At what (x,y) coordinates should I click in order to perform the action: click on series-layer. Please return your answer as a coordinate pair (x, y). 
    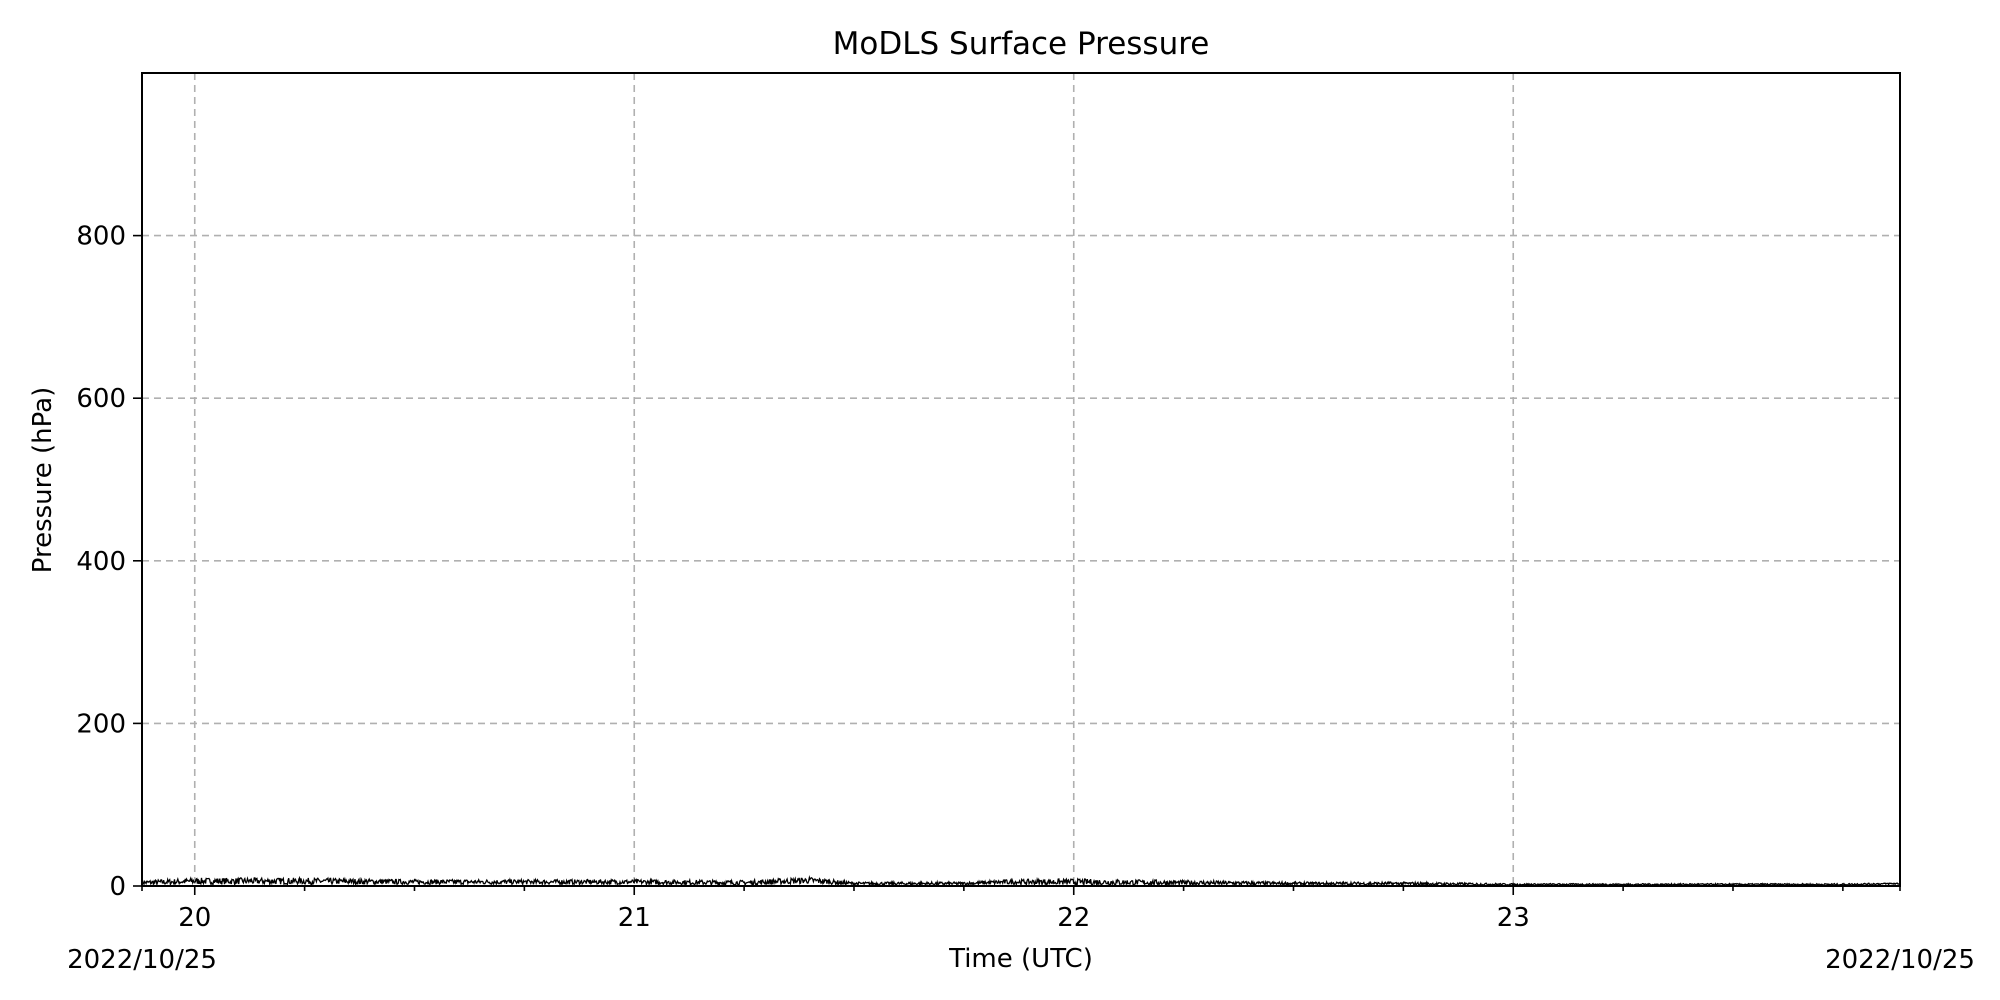
    Looking at the image, I should click on (1021, 881).